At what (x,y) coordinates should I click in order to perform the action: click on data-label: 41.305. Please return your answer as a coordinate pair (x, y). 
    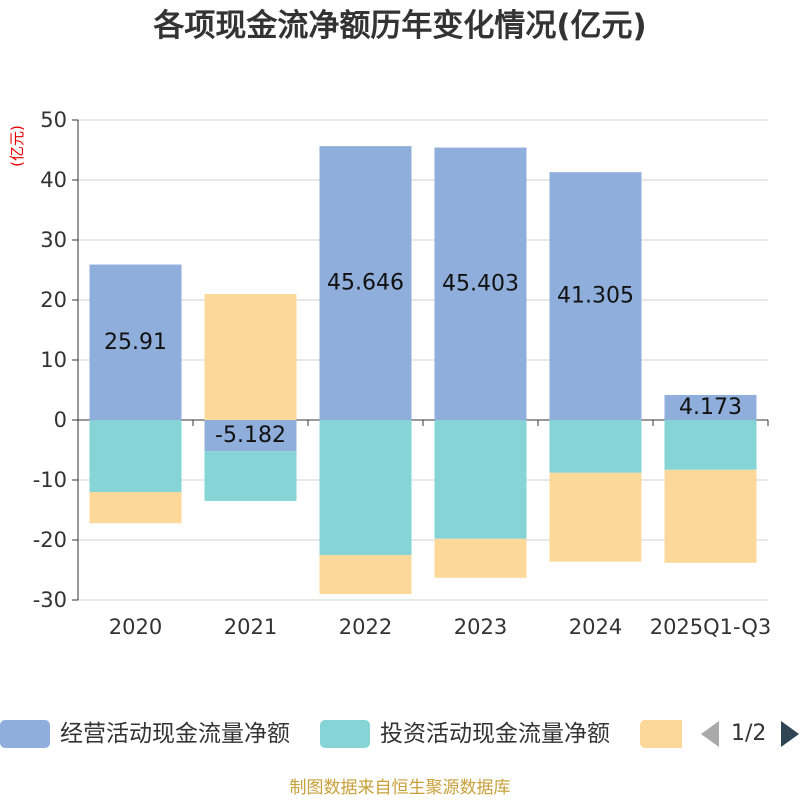
    Looking at the image, I should click on (595, 296).